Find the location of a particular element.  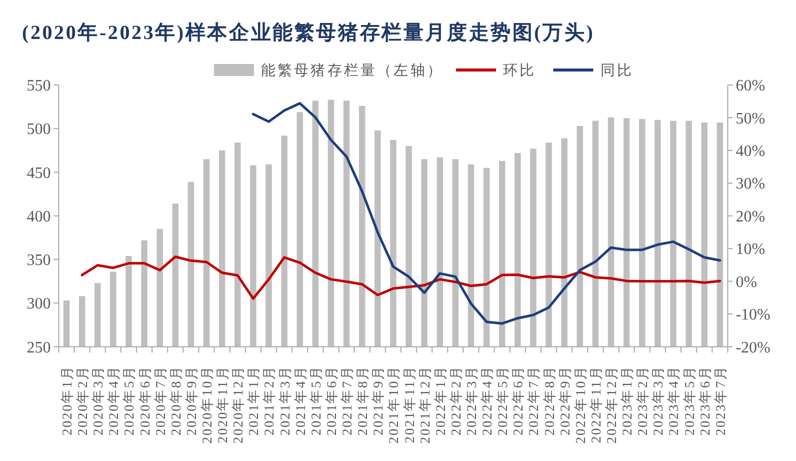

y2-tick-label: 30% is located at coordinates (751, 184).